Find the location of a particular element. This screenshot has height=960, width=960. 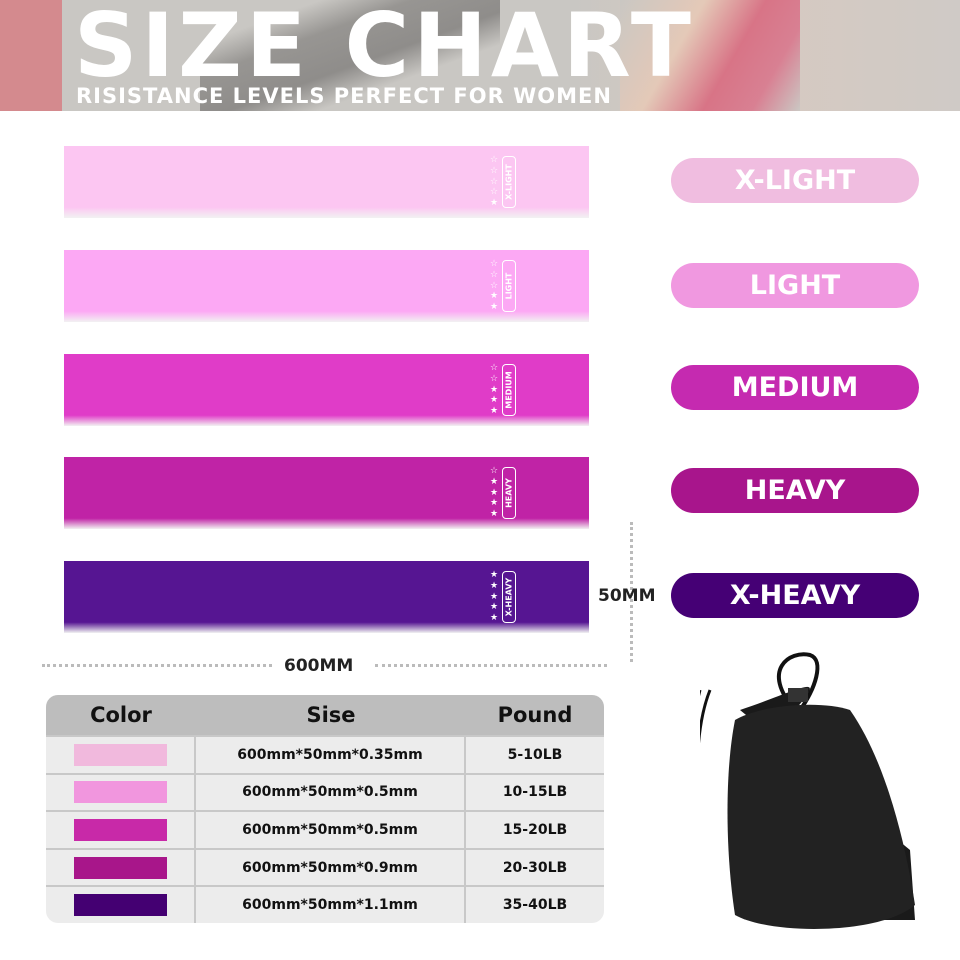

table-row: 600mm*50mm*0.9mm 20-30LB is located at coordinates (325, 866).